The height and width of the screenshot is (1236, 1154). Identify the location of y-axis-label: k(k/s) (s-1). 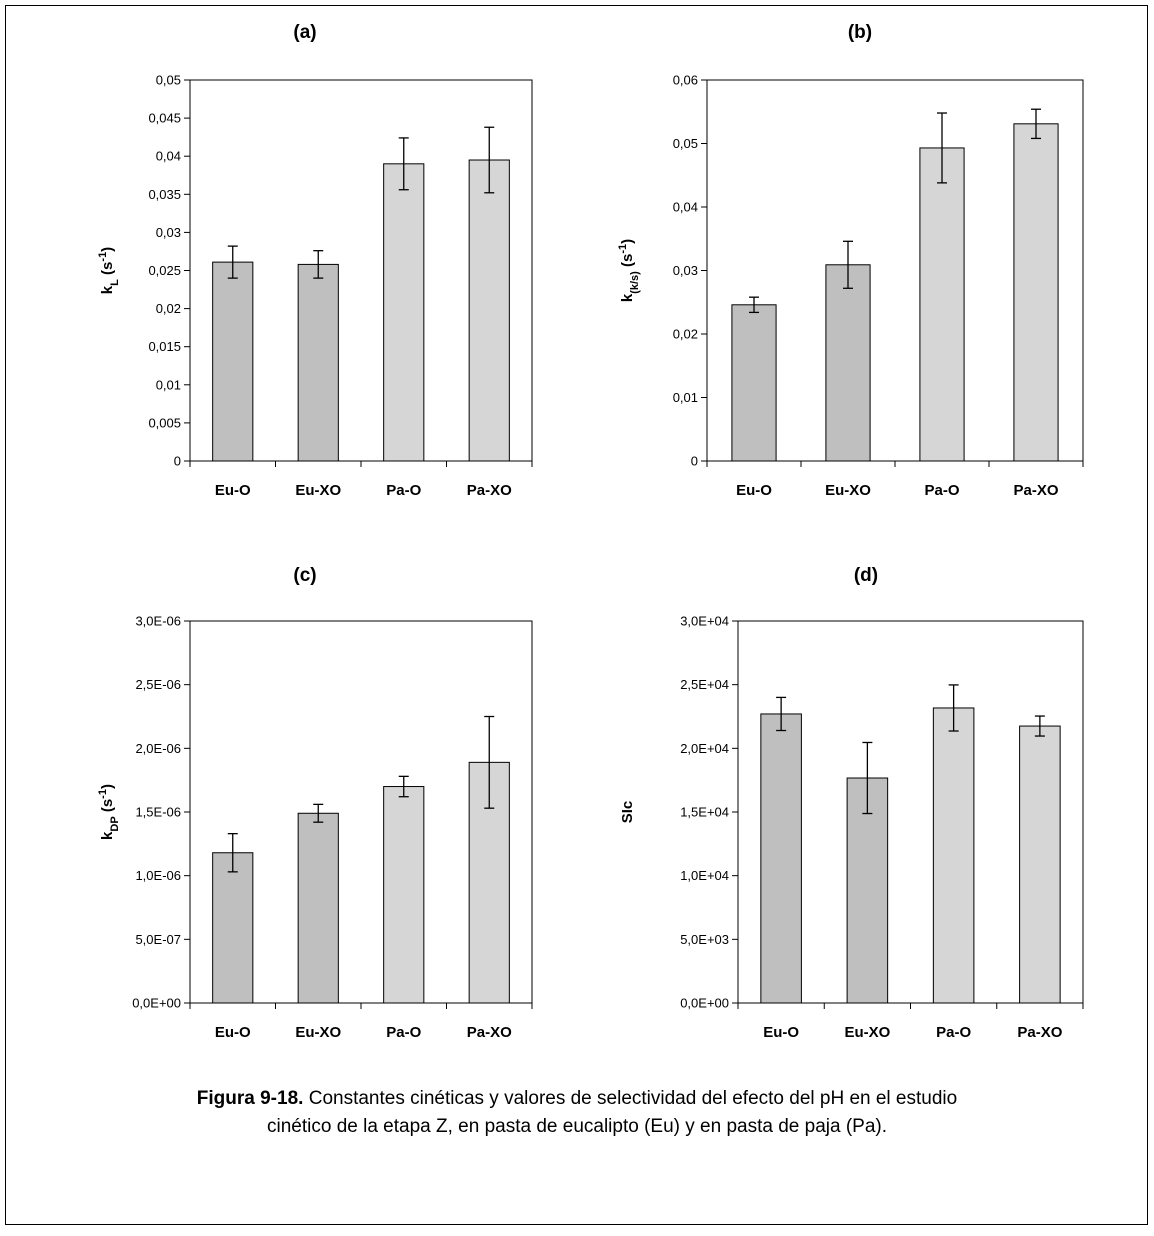
(629, 270).